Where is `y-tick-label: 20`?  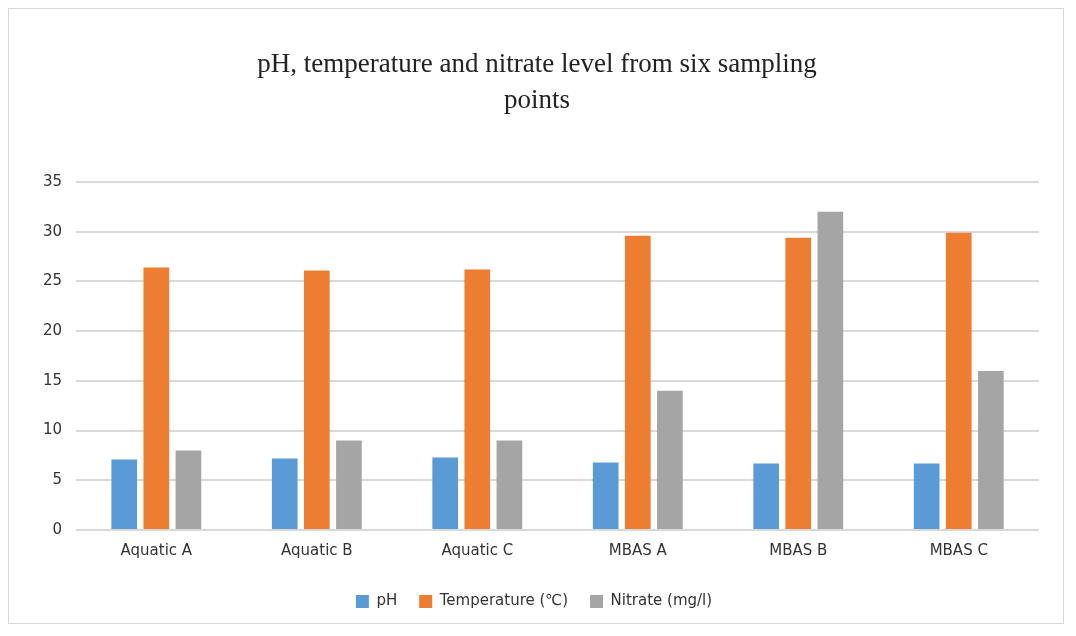
y-tick-label: 20 is located at coordinates (52, 330).